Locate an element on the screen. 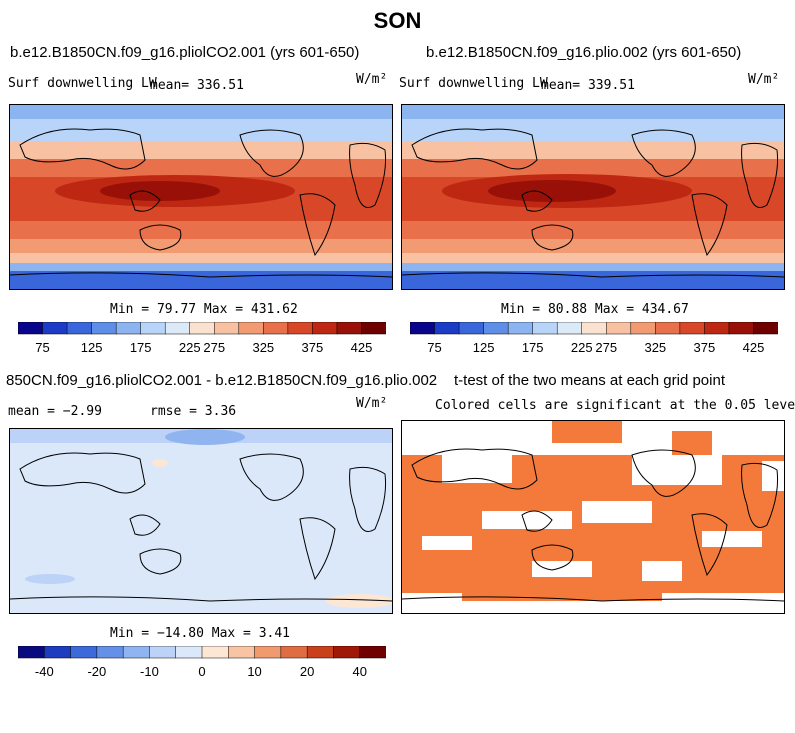 The width and height of the screenshot is (795, 733). diff-colorbar-tick-label: 10 is located at coordinates (254, 671).